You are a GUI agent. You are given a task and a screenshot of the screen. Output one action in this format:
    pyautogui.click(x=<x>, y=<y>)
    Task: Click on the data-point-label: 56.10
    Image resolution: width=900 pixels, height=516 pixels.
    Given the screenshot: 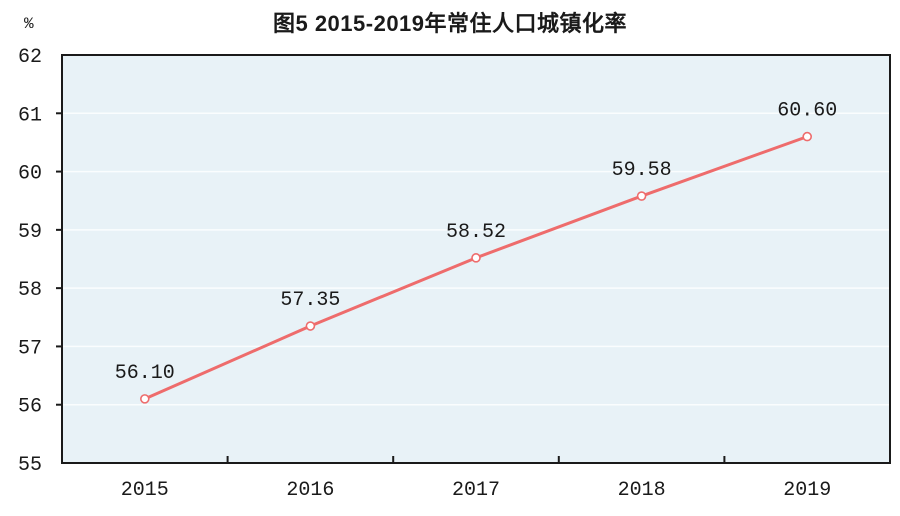 What is the action you would take?
    pyautogui.click(x=145, y=373)
    